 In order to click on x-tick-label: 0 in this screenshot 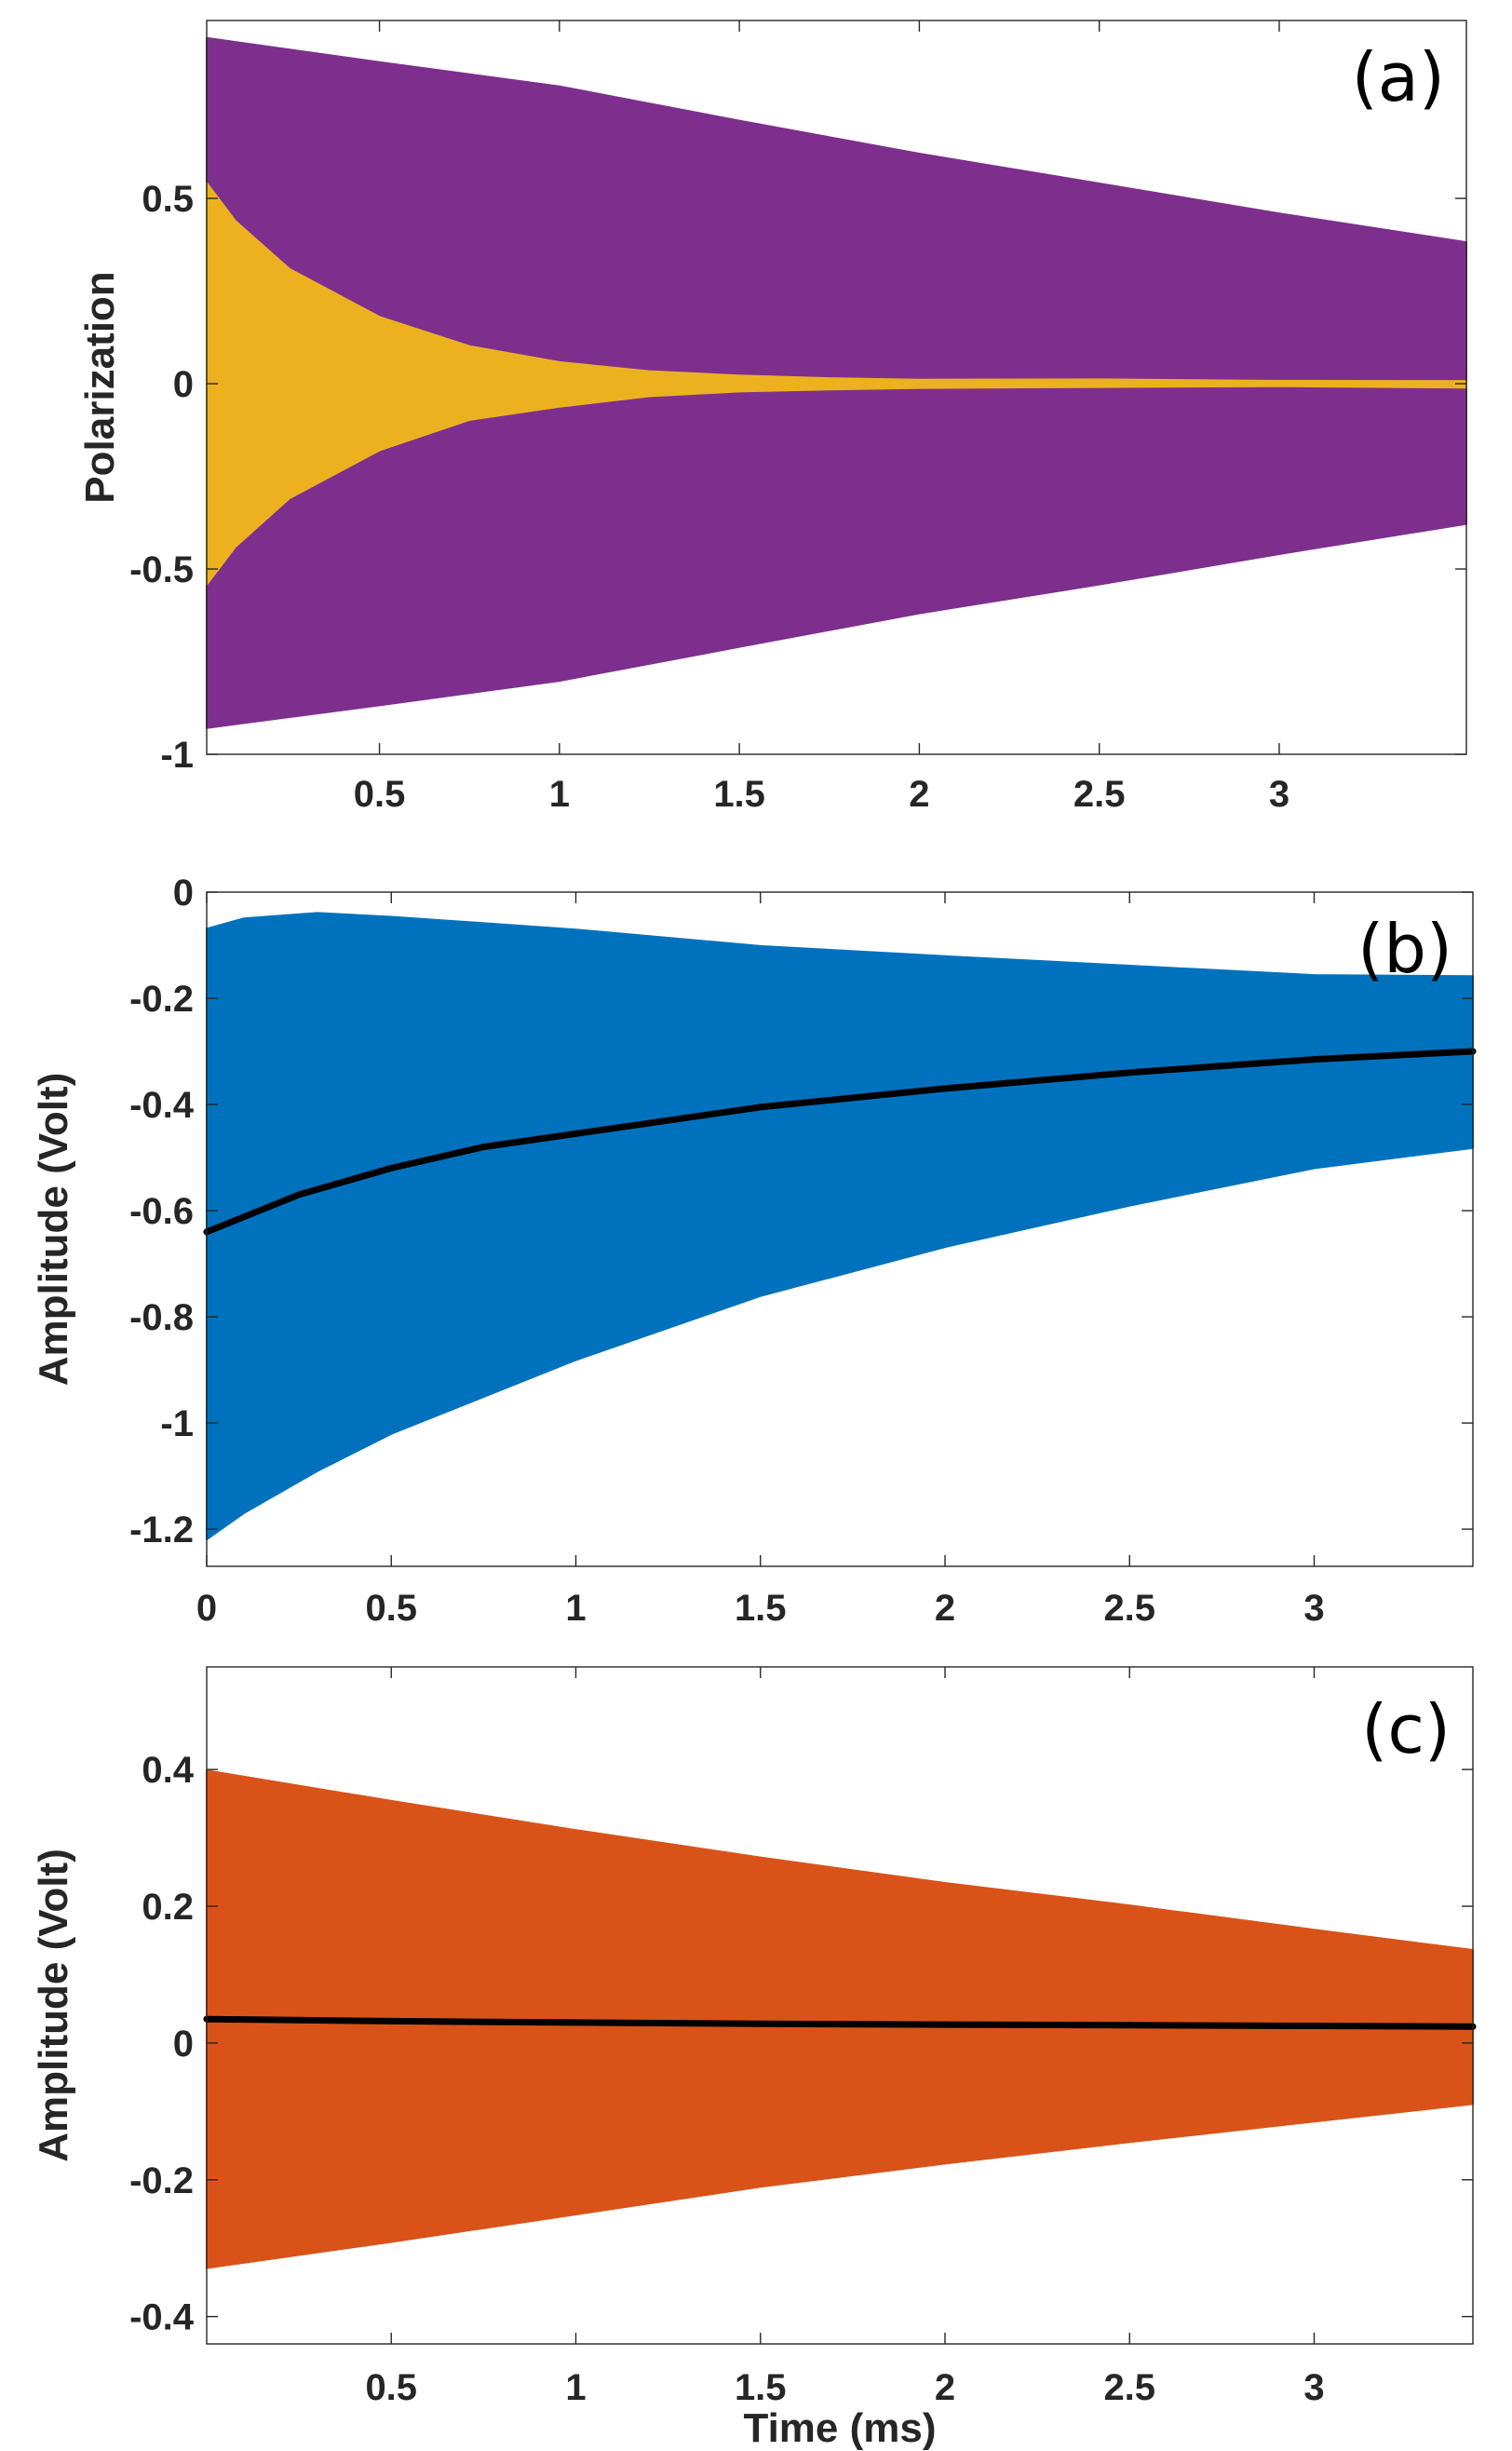, I will do `click(206, 1608)`.